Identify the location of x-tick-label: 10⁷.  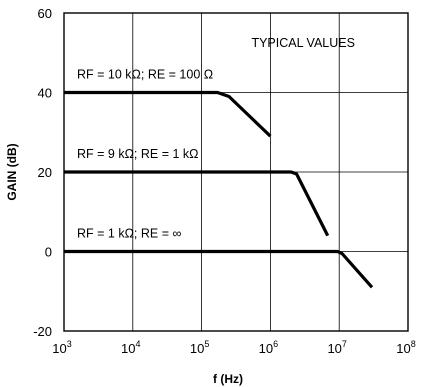
(336, 347).